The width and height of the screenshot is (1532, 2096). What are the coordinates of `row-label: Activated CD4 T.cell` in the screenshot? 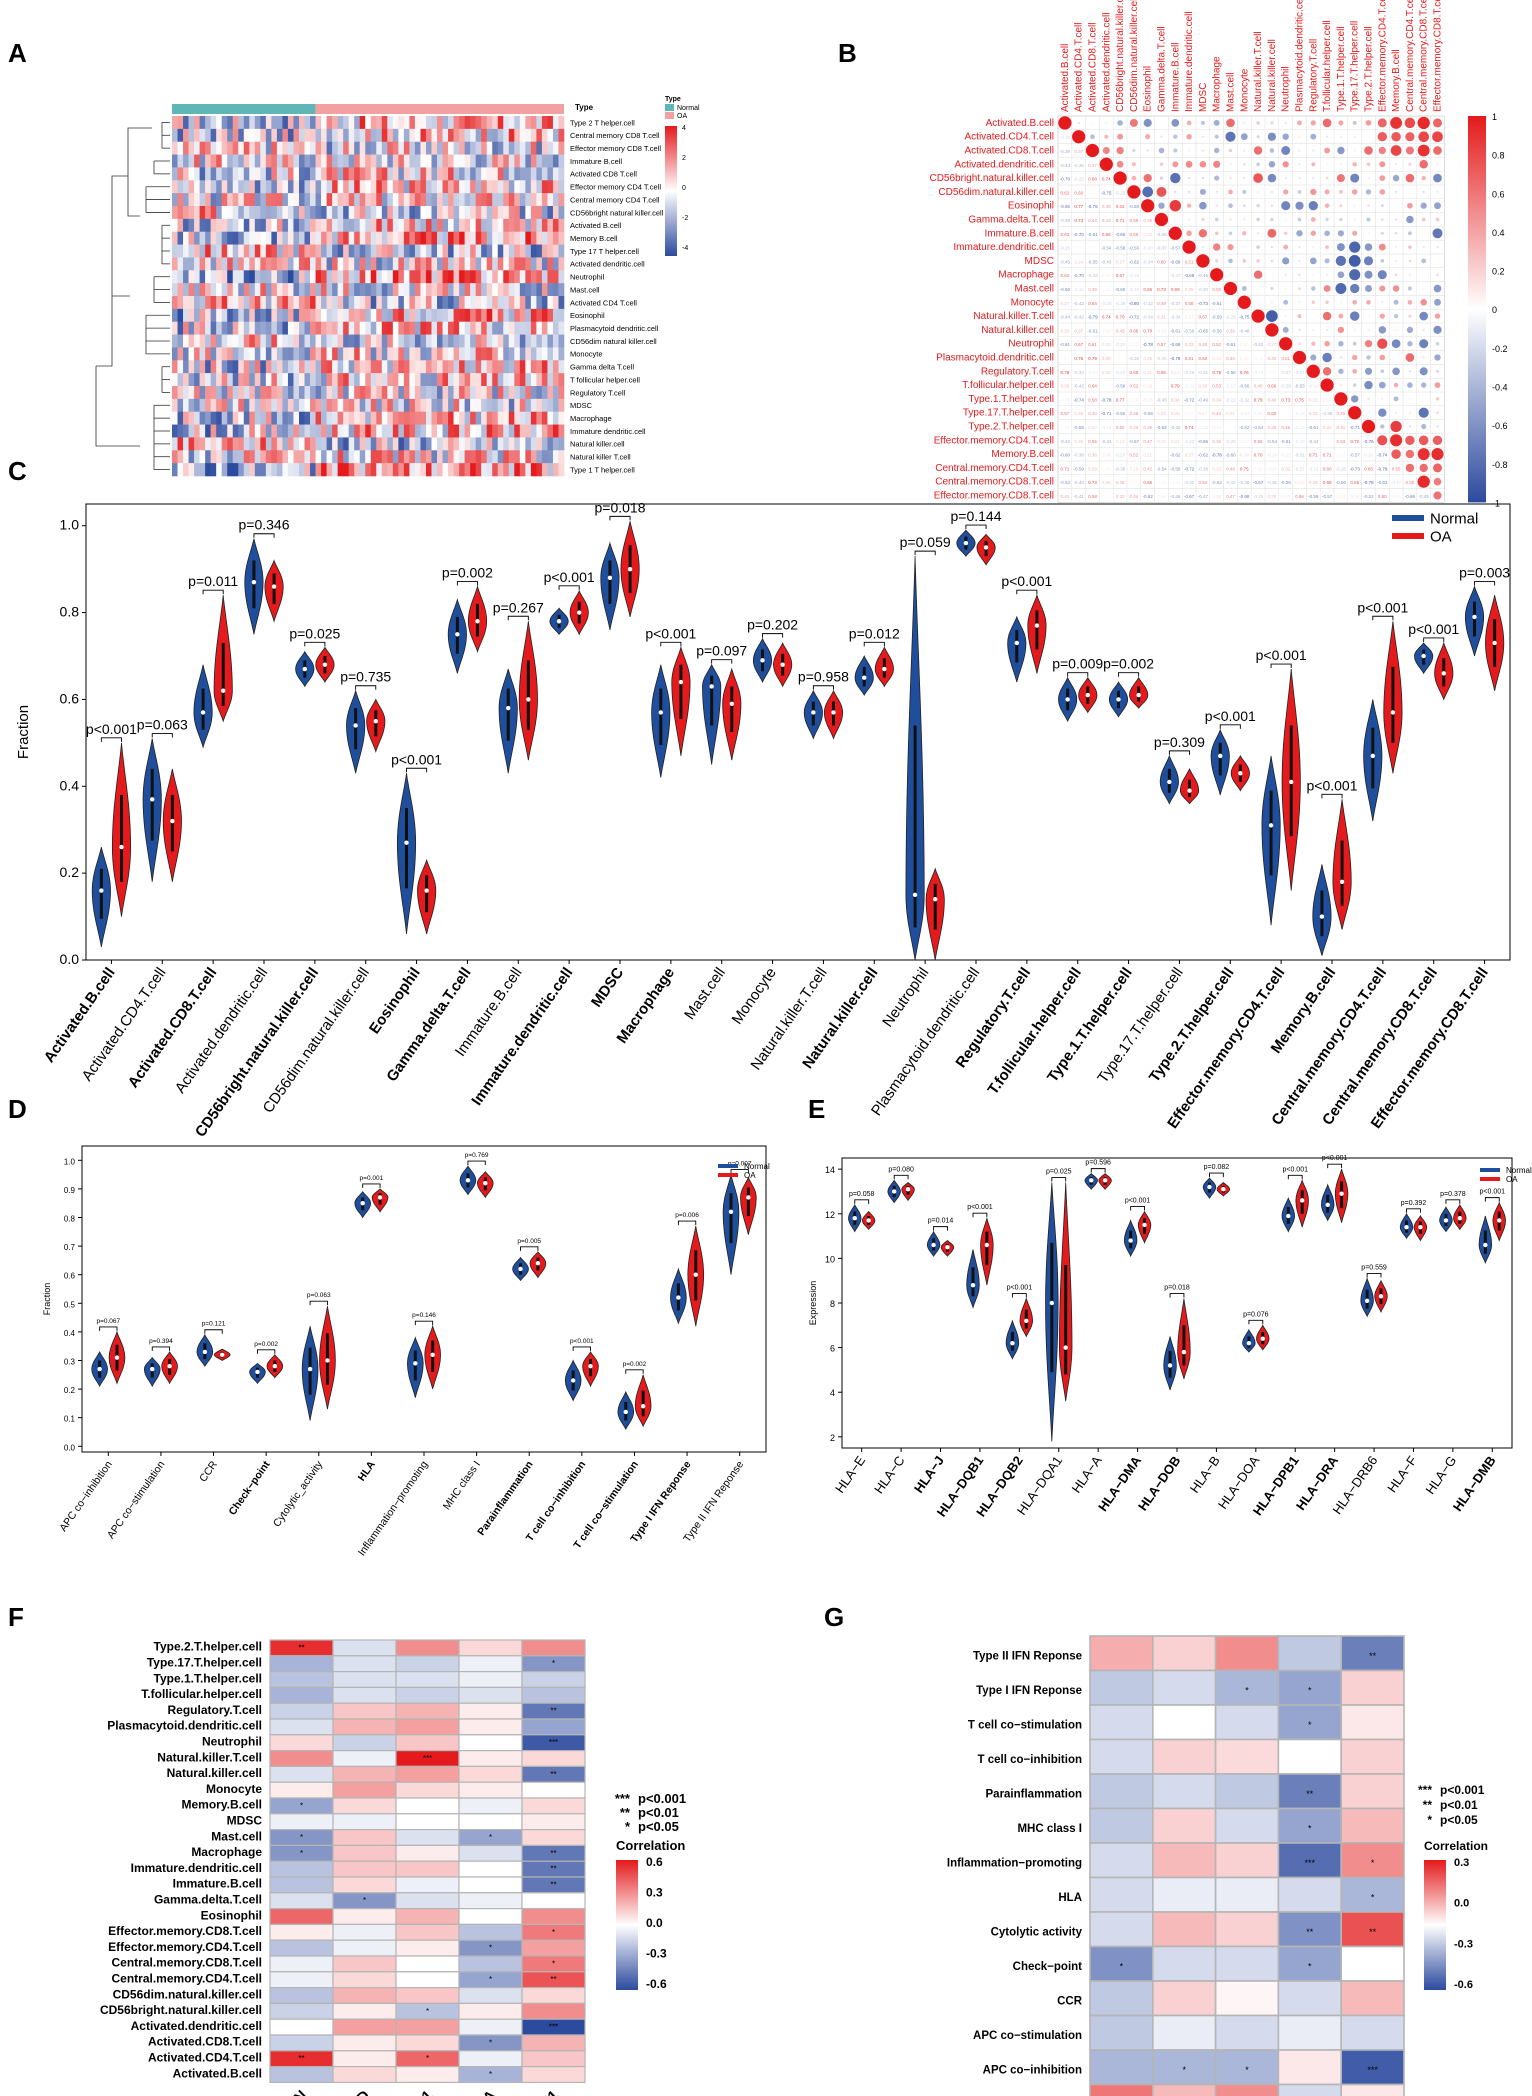 It's located at (603, 302).